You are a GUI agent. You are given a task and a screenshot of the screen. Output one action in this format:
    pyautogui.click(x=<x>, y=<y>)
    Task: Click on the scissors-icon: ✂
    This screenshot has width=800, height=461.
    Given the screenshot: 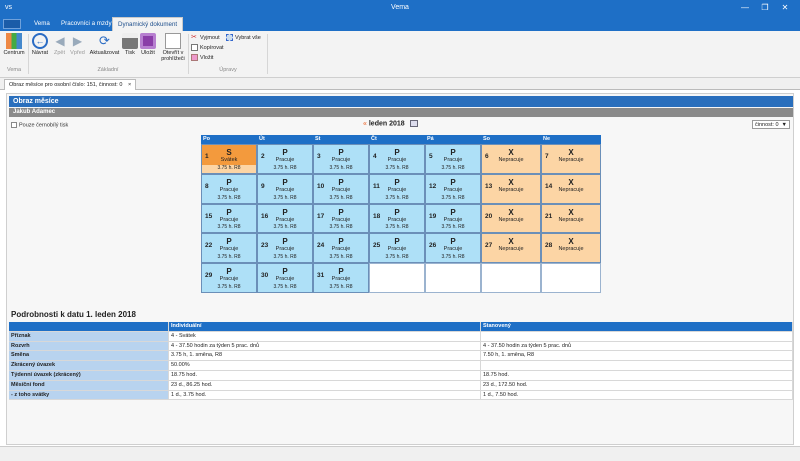 What is the action you would take?
    pyautogui.click(x=194, y=38)
    